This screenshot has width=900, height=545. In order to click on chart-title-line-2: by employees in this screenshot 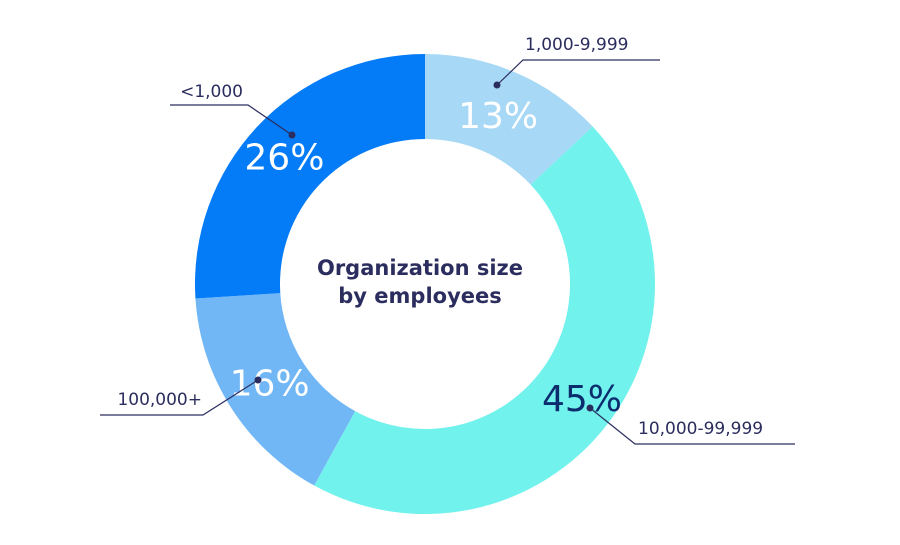, I will do `click(420, 296)`.